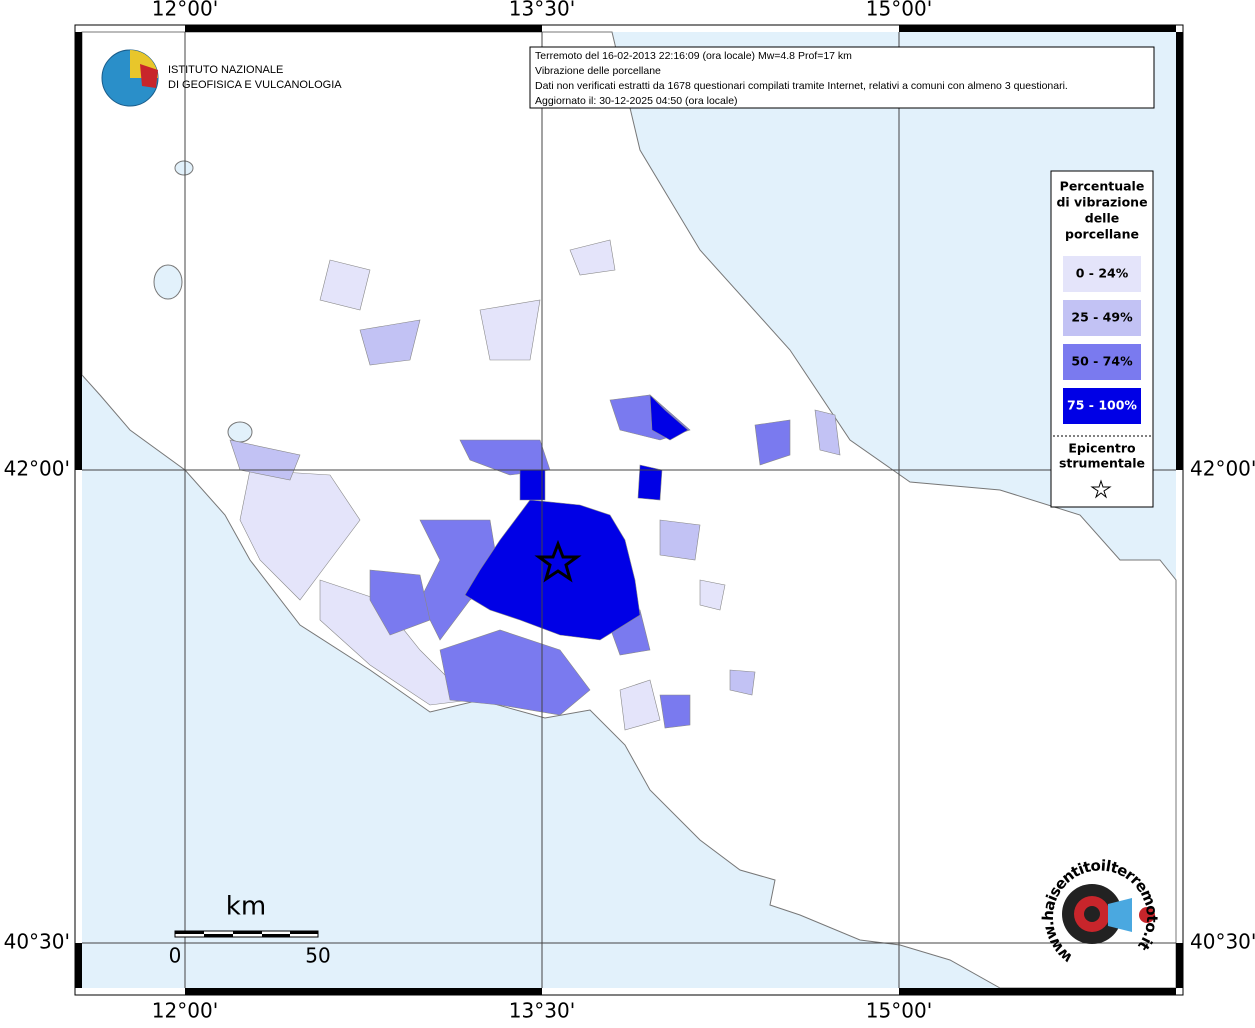 Image resolution: width=1255 pixels, height=1028 pixels. Describe the element at coordinates (1102, 234) in the screenshot. I see `legend-title: porcellane` at that location.